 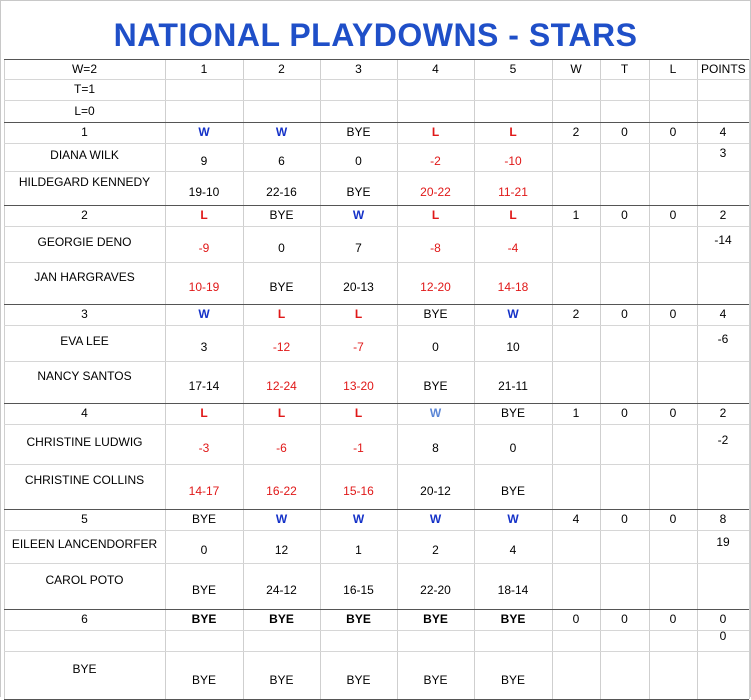 What do you see at coordinates (84, 89) in the screenshot?
I see `legend-tie: T=1` at bounding box center [84, 89].